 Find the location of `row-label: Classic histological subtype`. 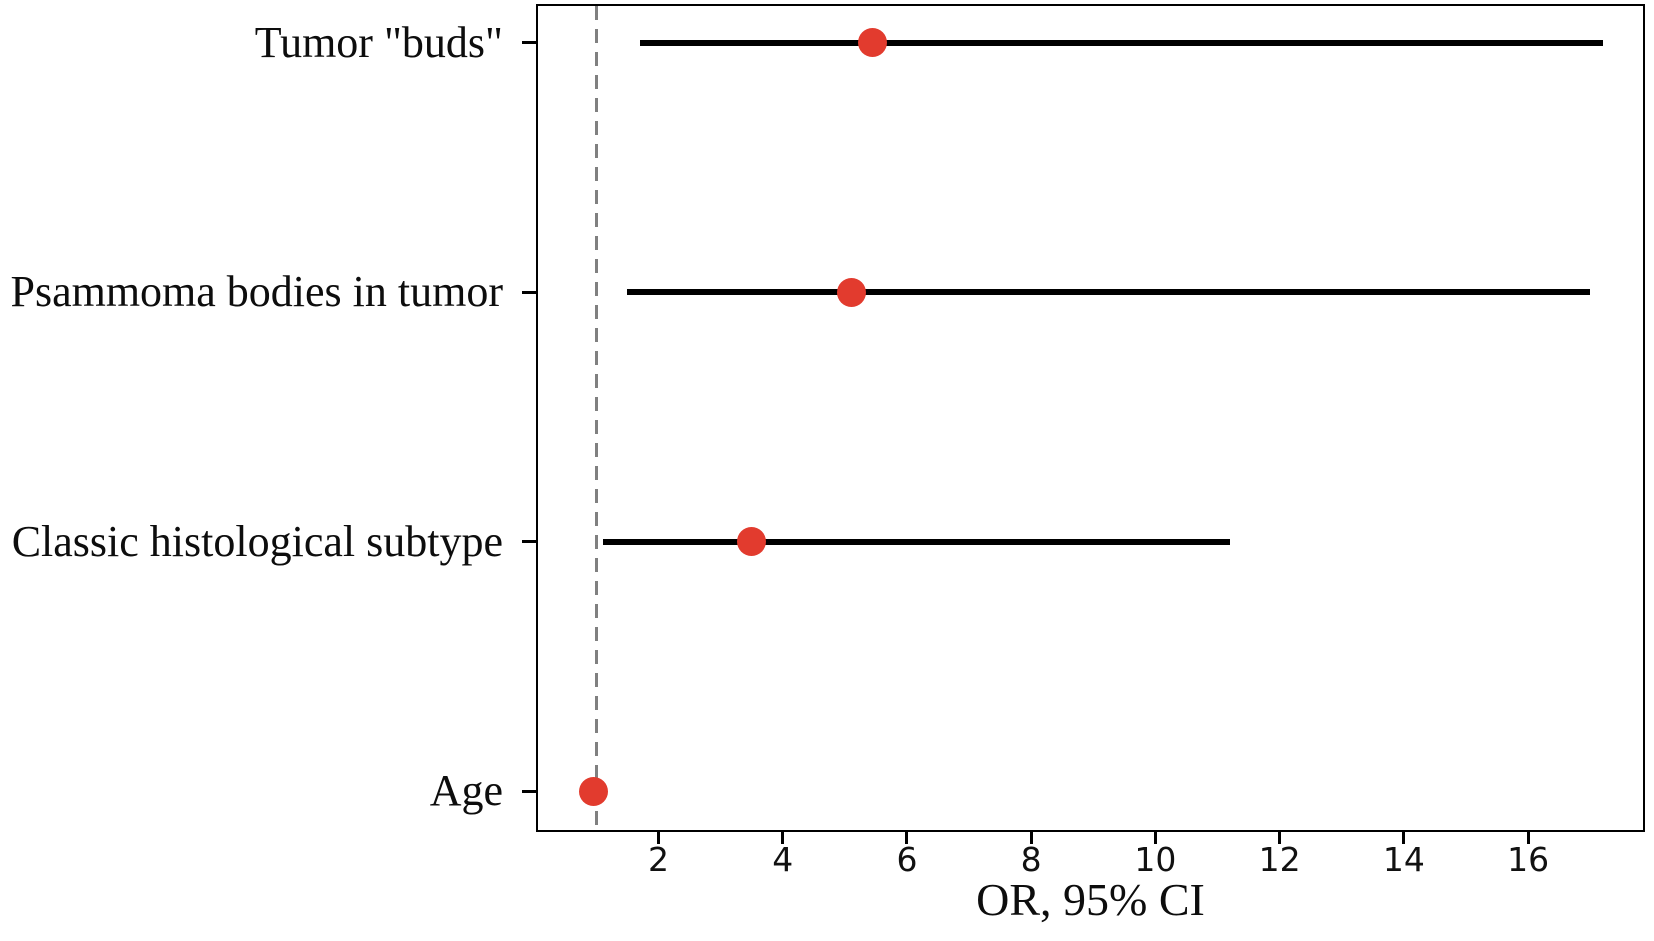

row-label: Classic histological subtype is located at coordinates (257, 541).